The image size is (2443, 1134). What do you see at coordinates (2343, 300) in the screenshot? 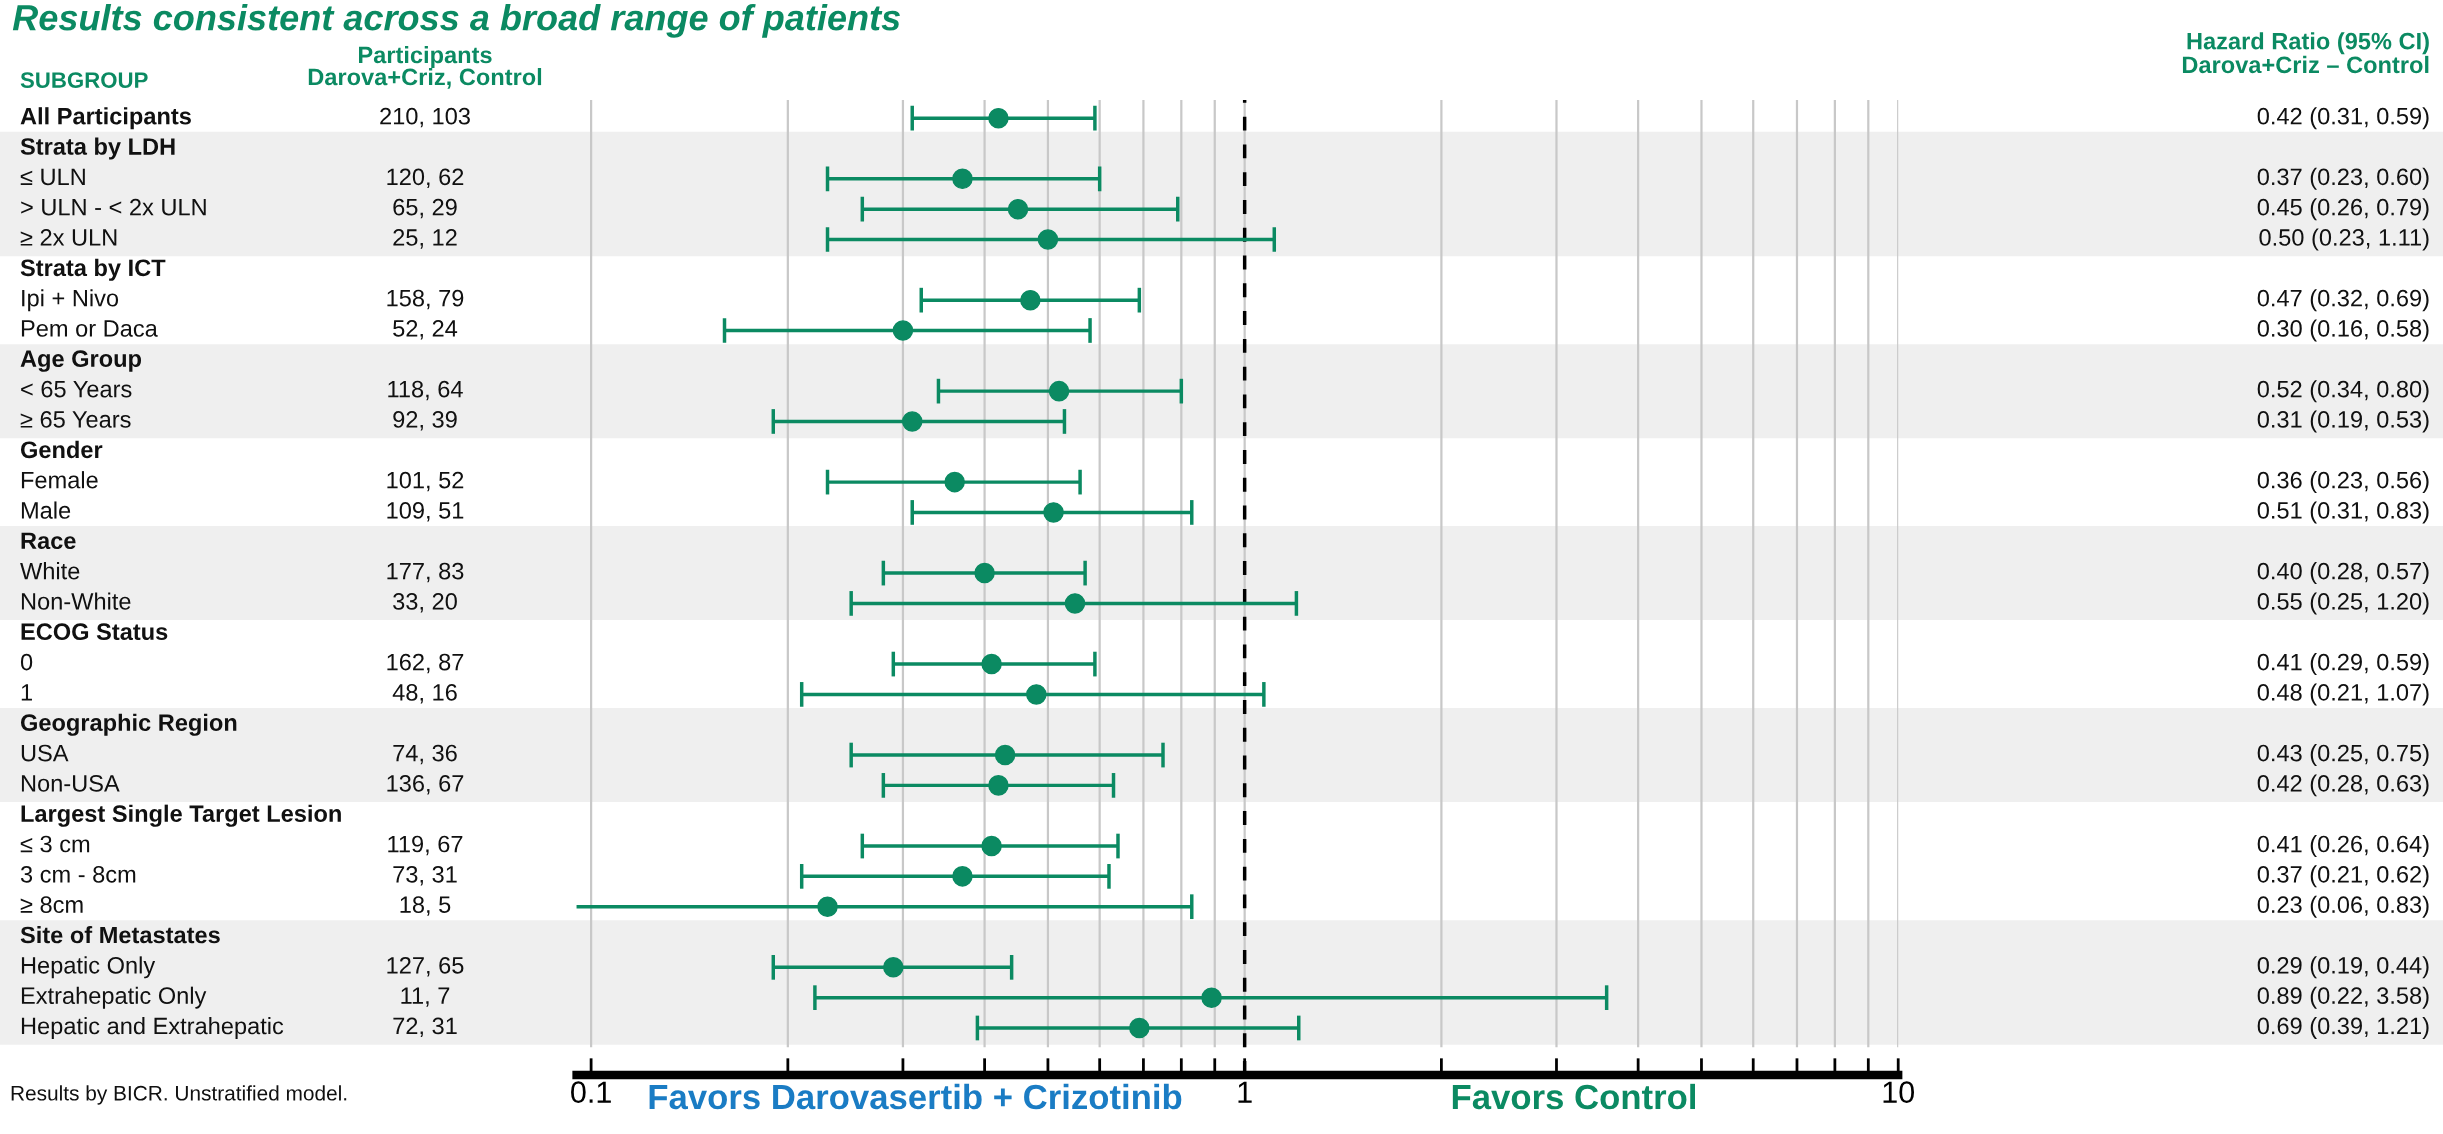
I see `data-label: 0.47 (0.32, 0.69)` at bounding box center [2343, 300].